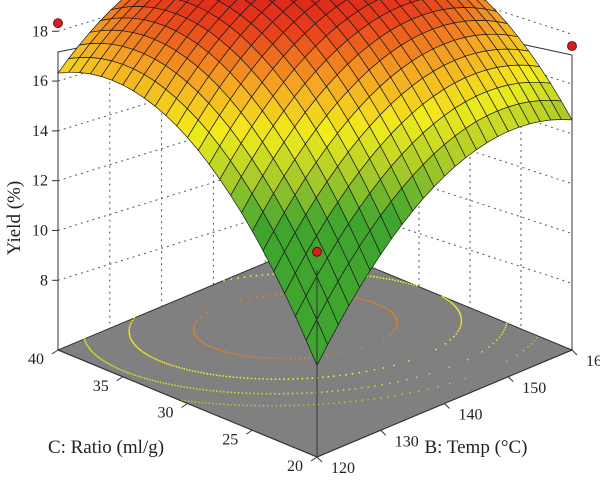 This screenshot has width=600, height=481. I want to click on y-tick, so click(249, 432).